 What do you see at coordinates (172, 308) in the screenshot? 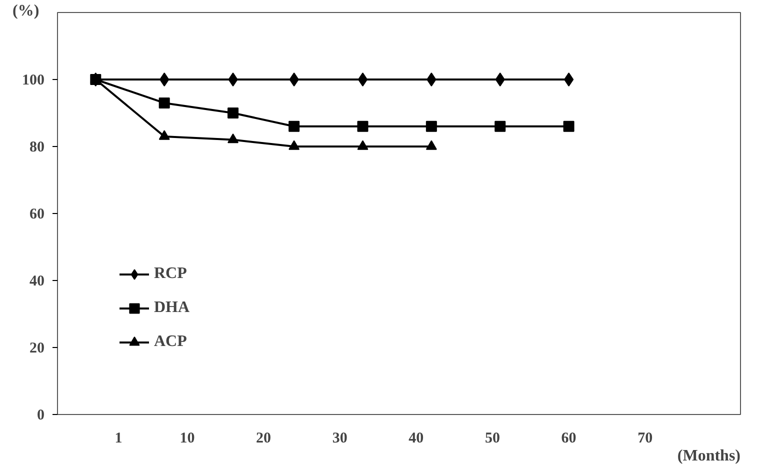
I see `legend-label: DHA` at bounding box center [172, 308].